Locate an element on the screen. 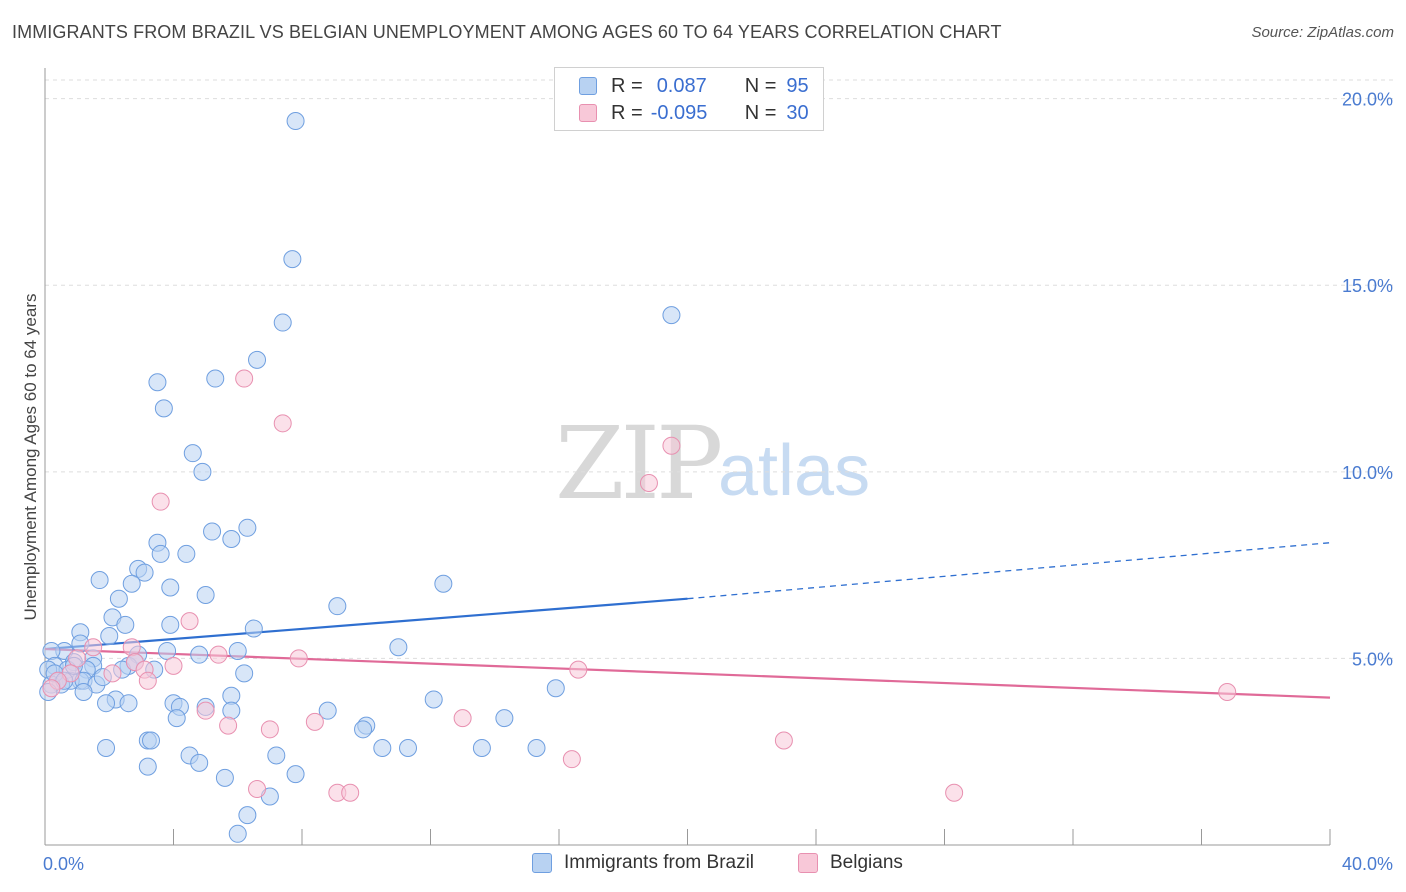  y-tick-label: 5.0% is located at coordinates (1372, 659).